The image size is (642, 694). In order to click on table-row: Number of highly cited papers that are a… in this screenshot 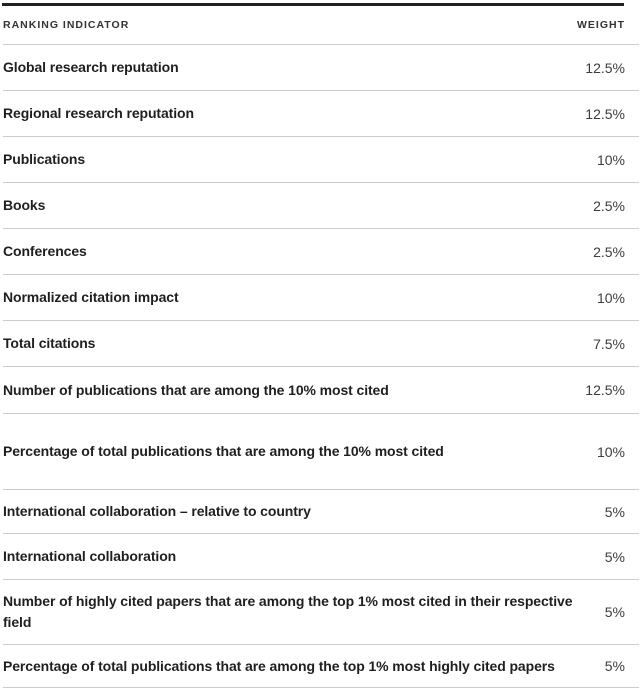, I will do `click(321, 612)`.